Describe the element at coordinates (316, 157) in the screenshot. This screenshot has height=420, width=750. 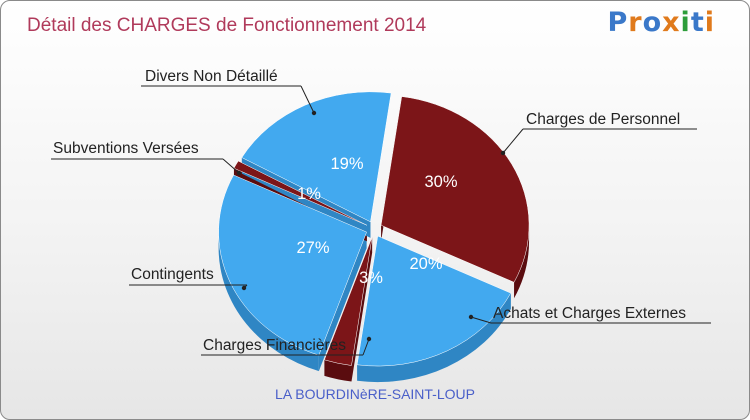
I see `pie-slice-divers-non-d-taill-` at that location.